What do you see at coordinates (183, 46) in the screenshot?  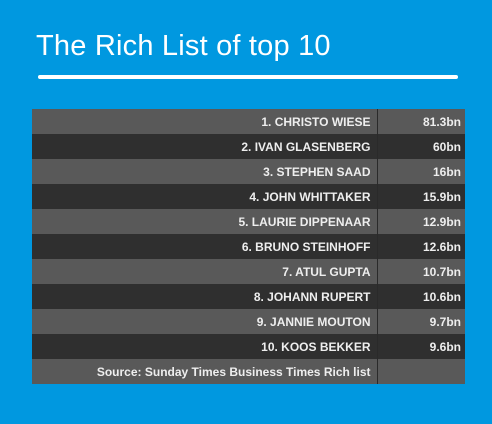 I see `chart-title: The Rich List of top 10` at bounding box center [183, 46].